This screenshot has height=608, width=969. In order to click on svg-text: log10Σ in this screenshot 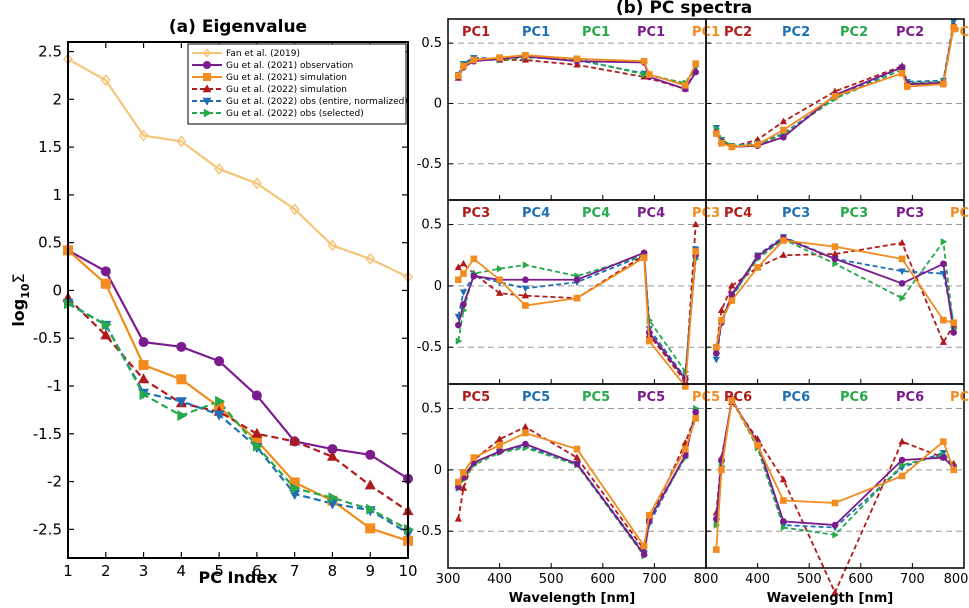, I will do `click(20, 299)`.